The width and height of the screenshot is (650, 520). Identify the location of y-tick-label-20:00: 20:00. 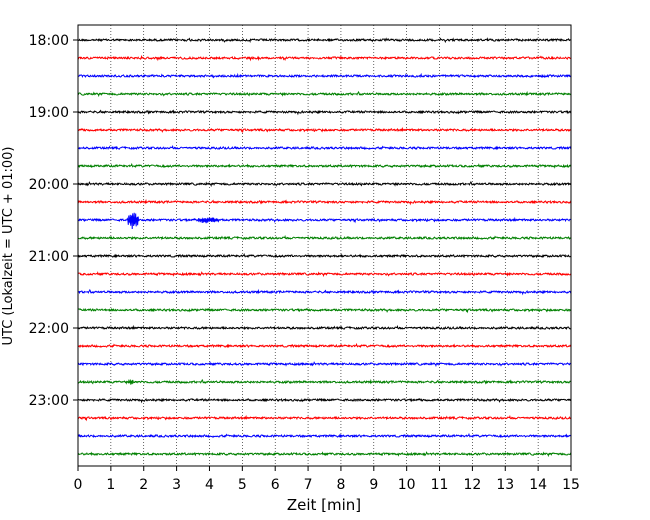
(49, 185).